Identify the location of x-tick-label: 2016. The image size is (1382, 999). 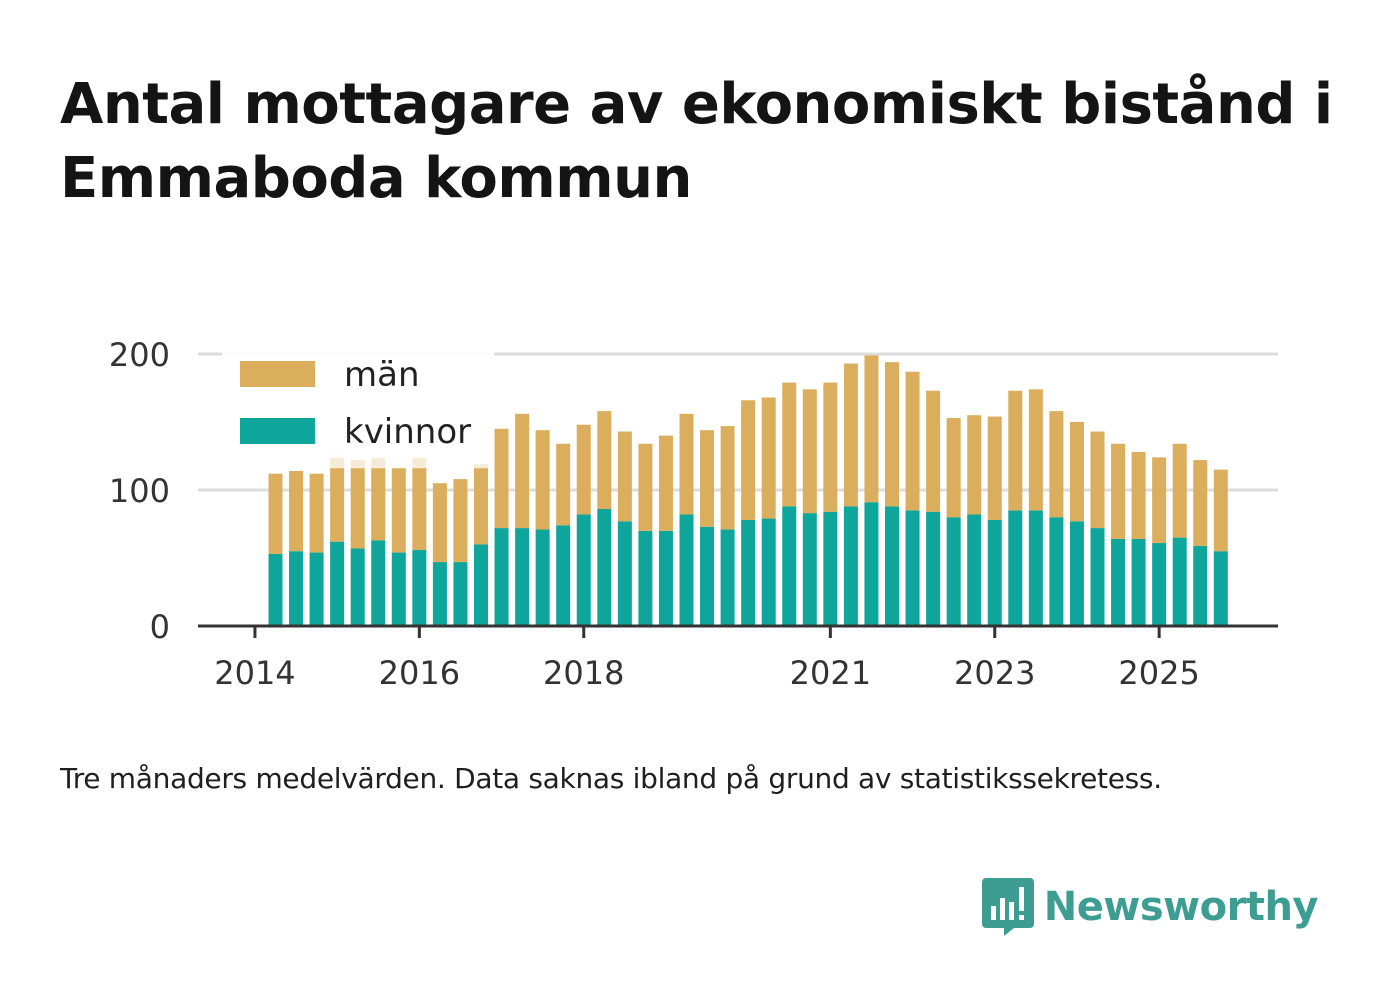
(419, 673).